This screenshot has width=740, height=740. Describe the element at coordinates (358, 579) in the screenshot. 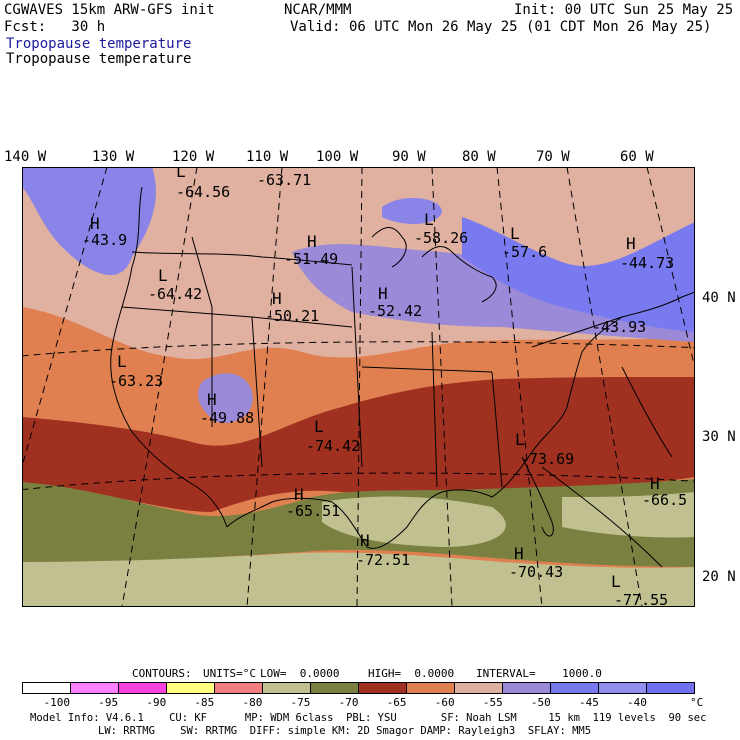

I see `band-khaki-south` at that location.